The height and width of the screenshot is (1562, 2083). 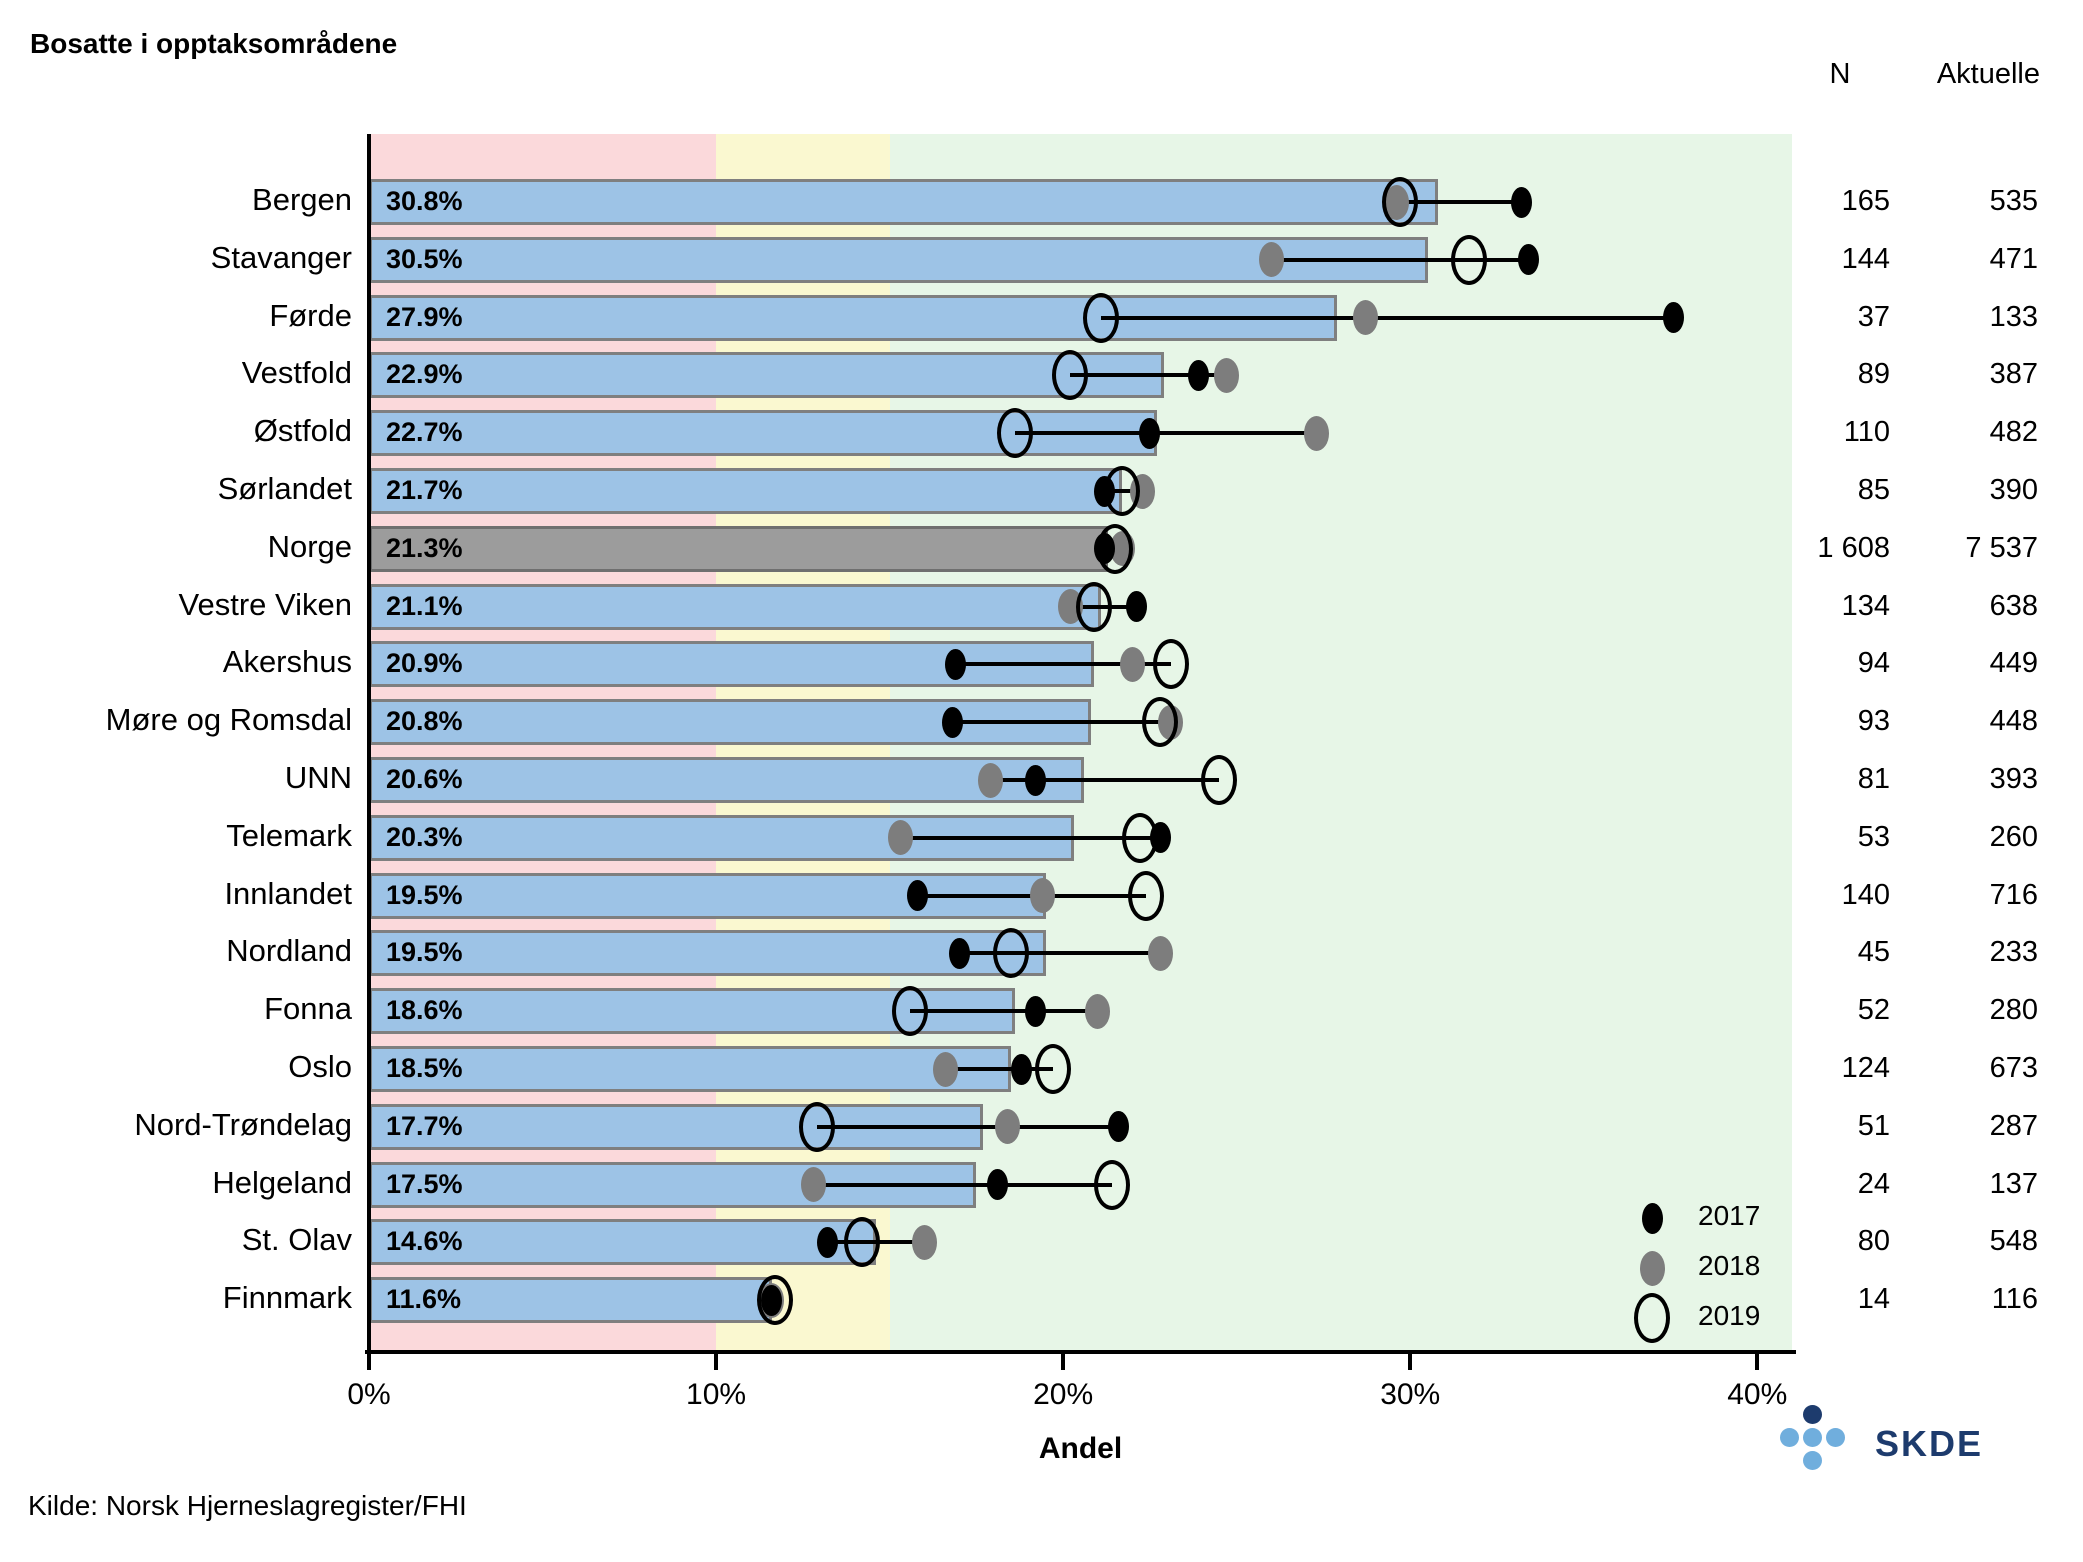 What do you see at coordinates (369, 742) in the screenshot?
I see `y-axis-line` at bounding box center [369, 742].